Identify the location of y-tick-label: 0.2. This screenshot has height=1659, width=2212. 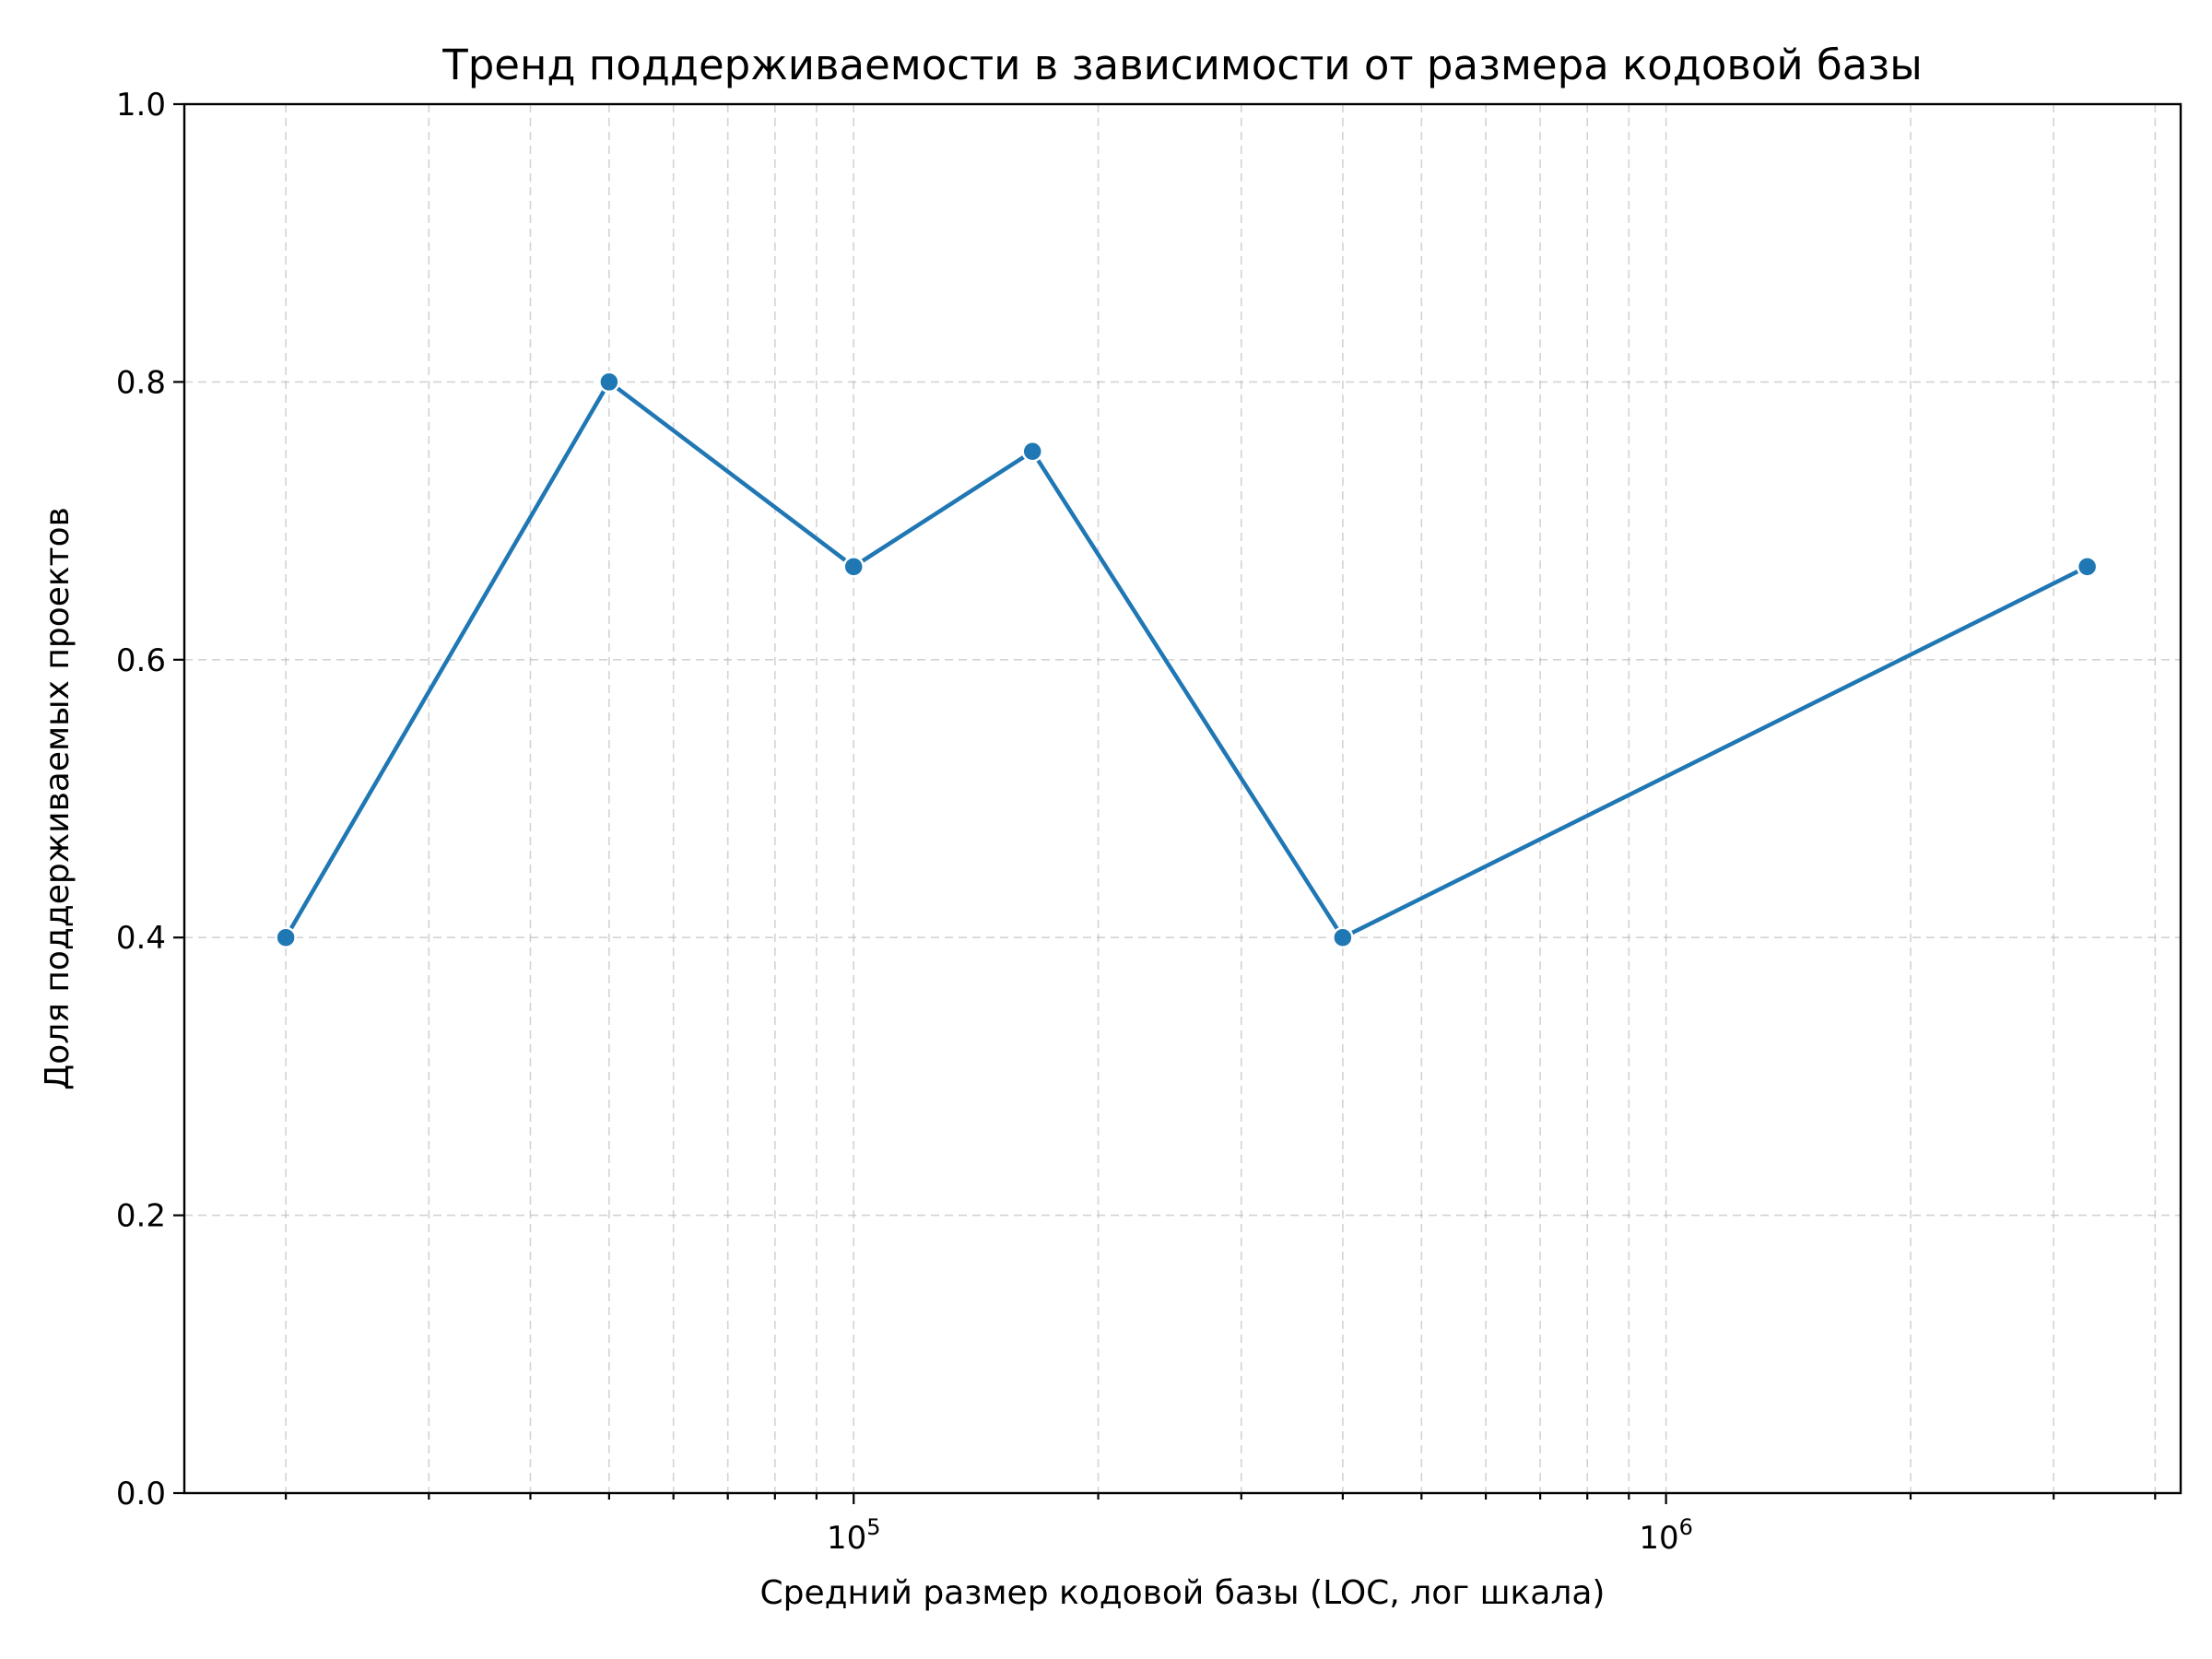
(141, 1216).